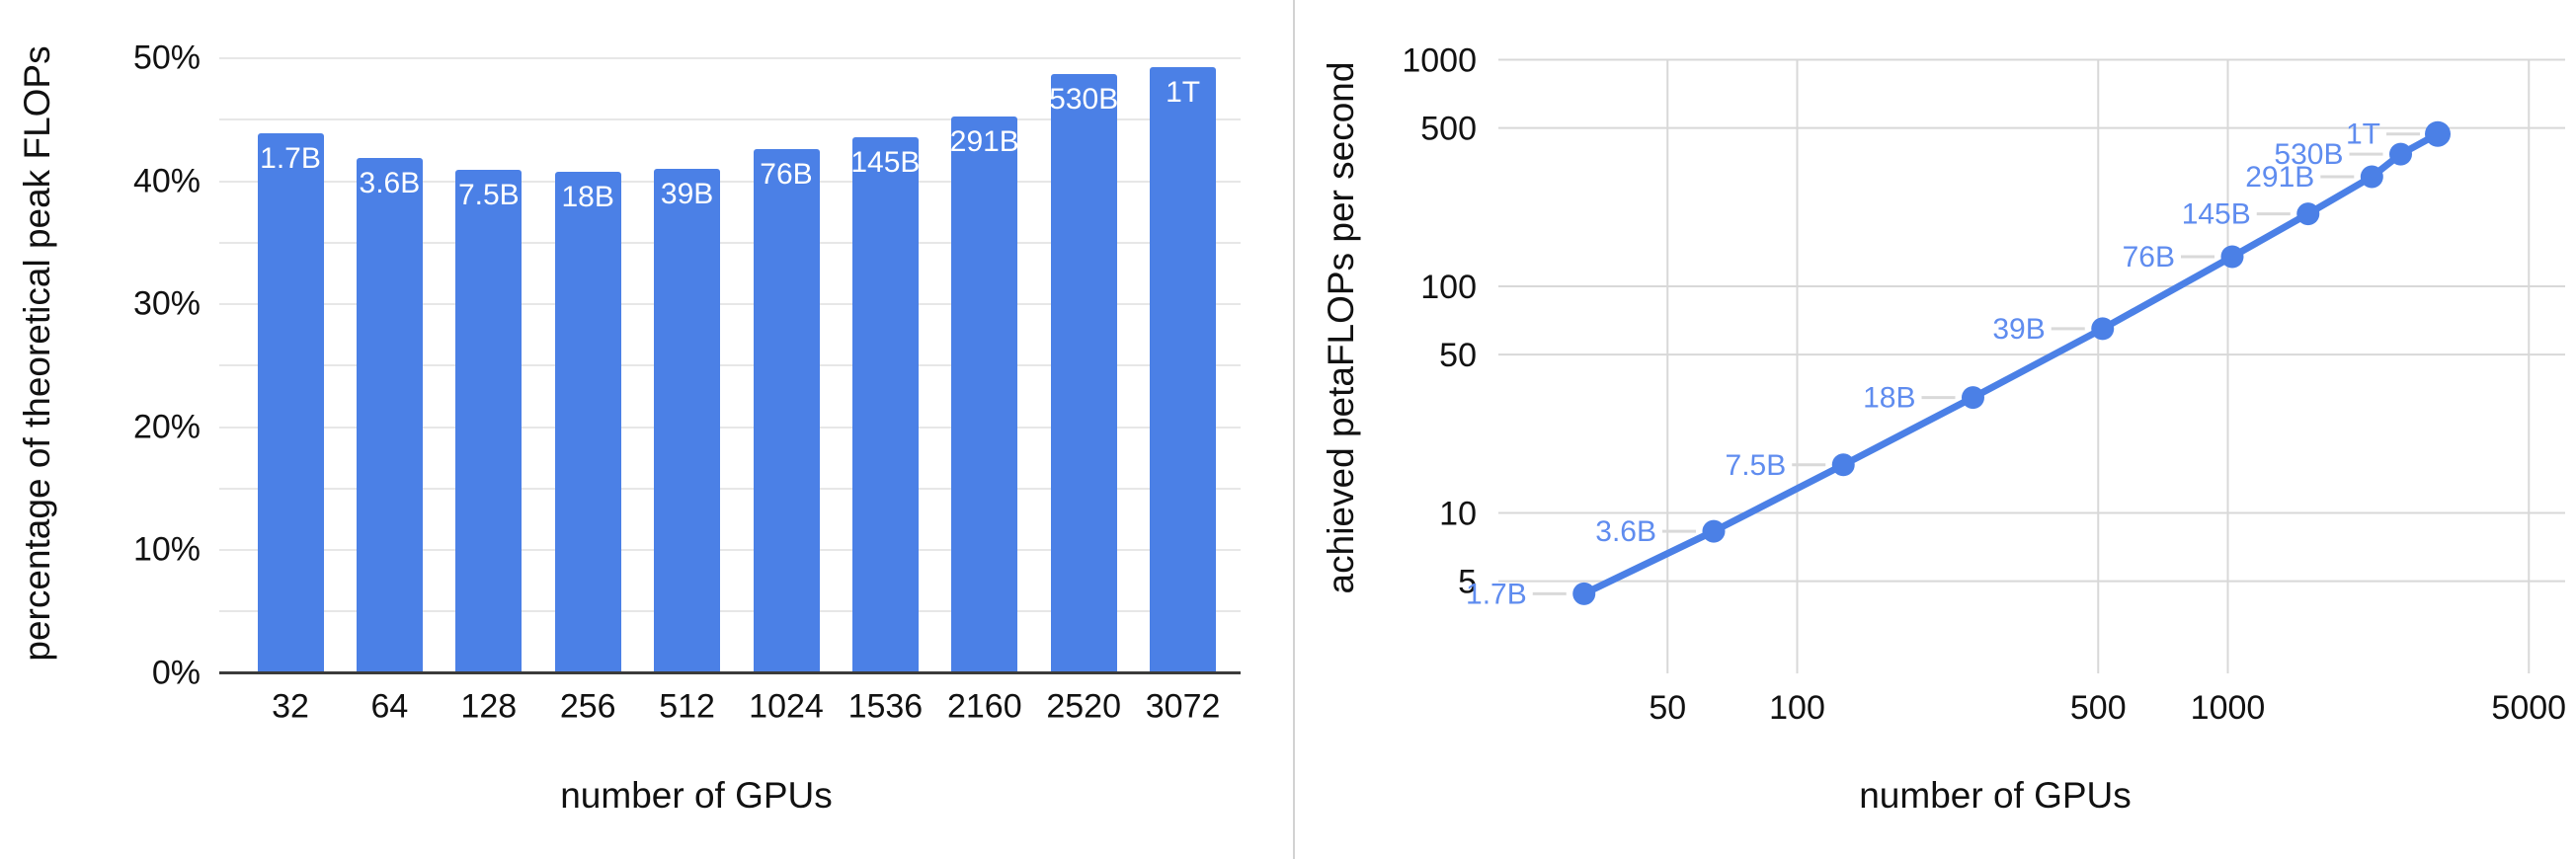 The width and height of the screenshot is (2576, 859). What do you see at coordinates (1084, 100) in the screenshot?
I see `bar-value-label: 530B` at bounding box center [1084, 100].